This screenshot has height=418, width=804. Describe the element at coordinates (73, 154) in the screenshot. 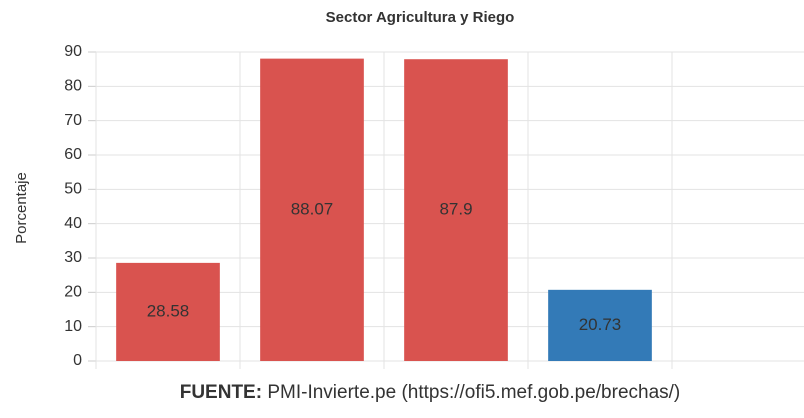

I see `y-tick-label: 60` at that location.